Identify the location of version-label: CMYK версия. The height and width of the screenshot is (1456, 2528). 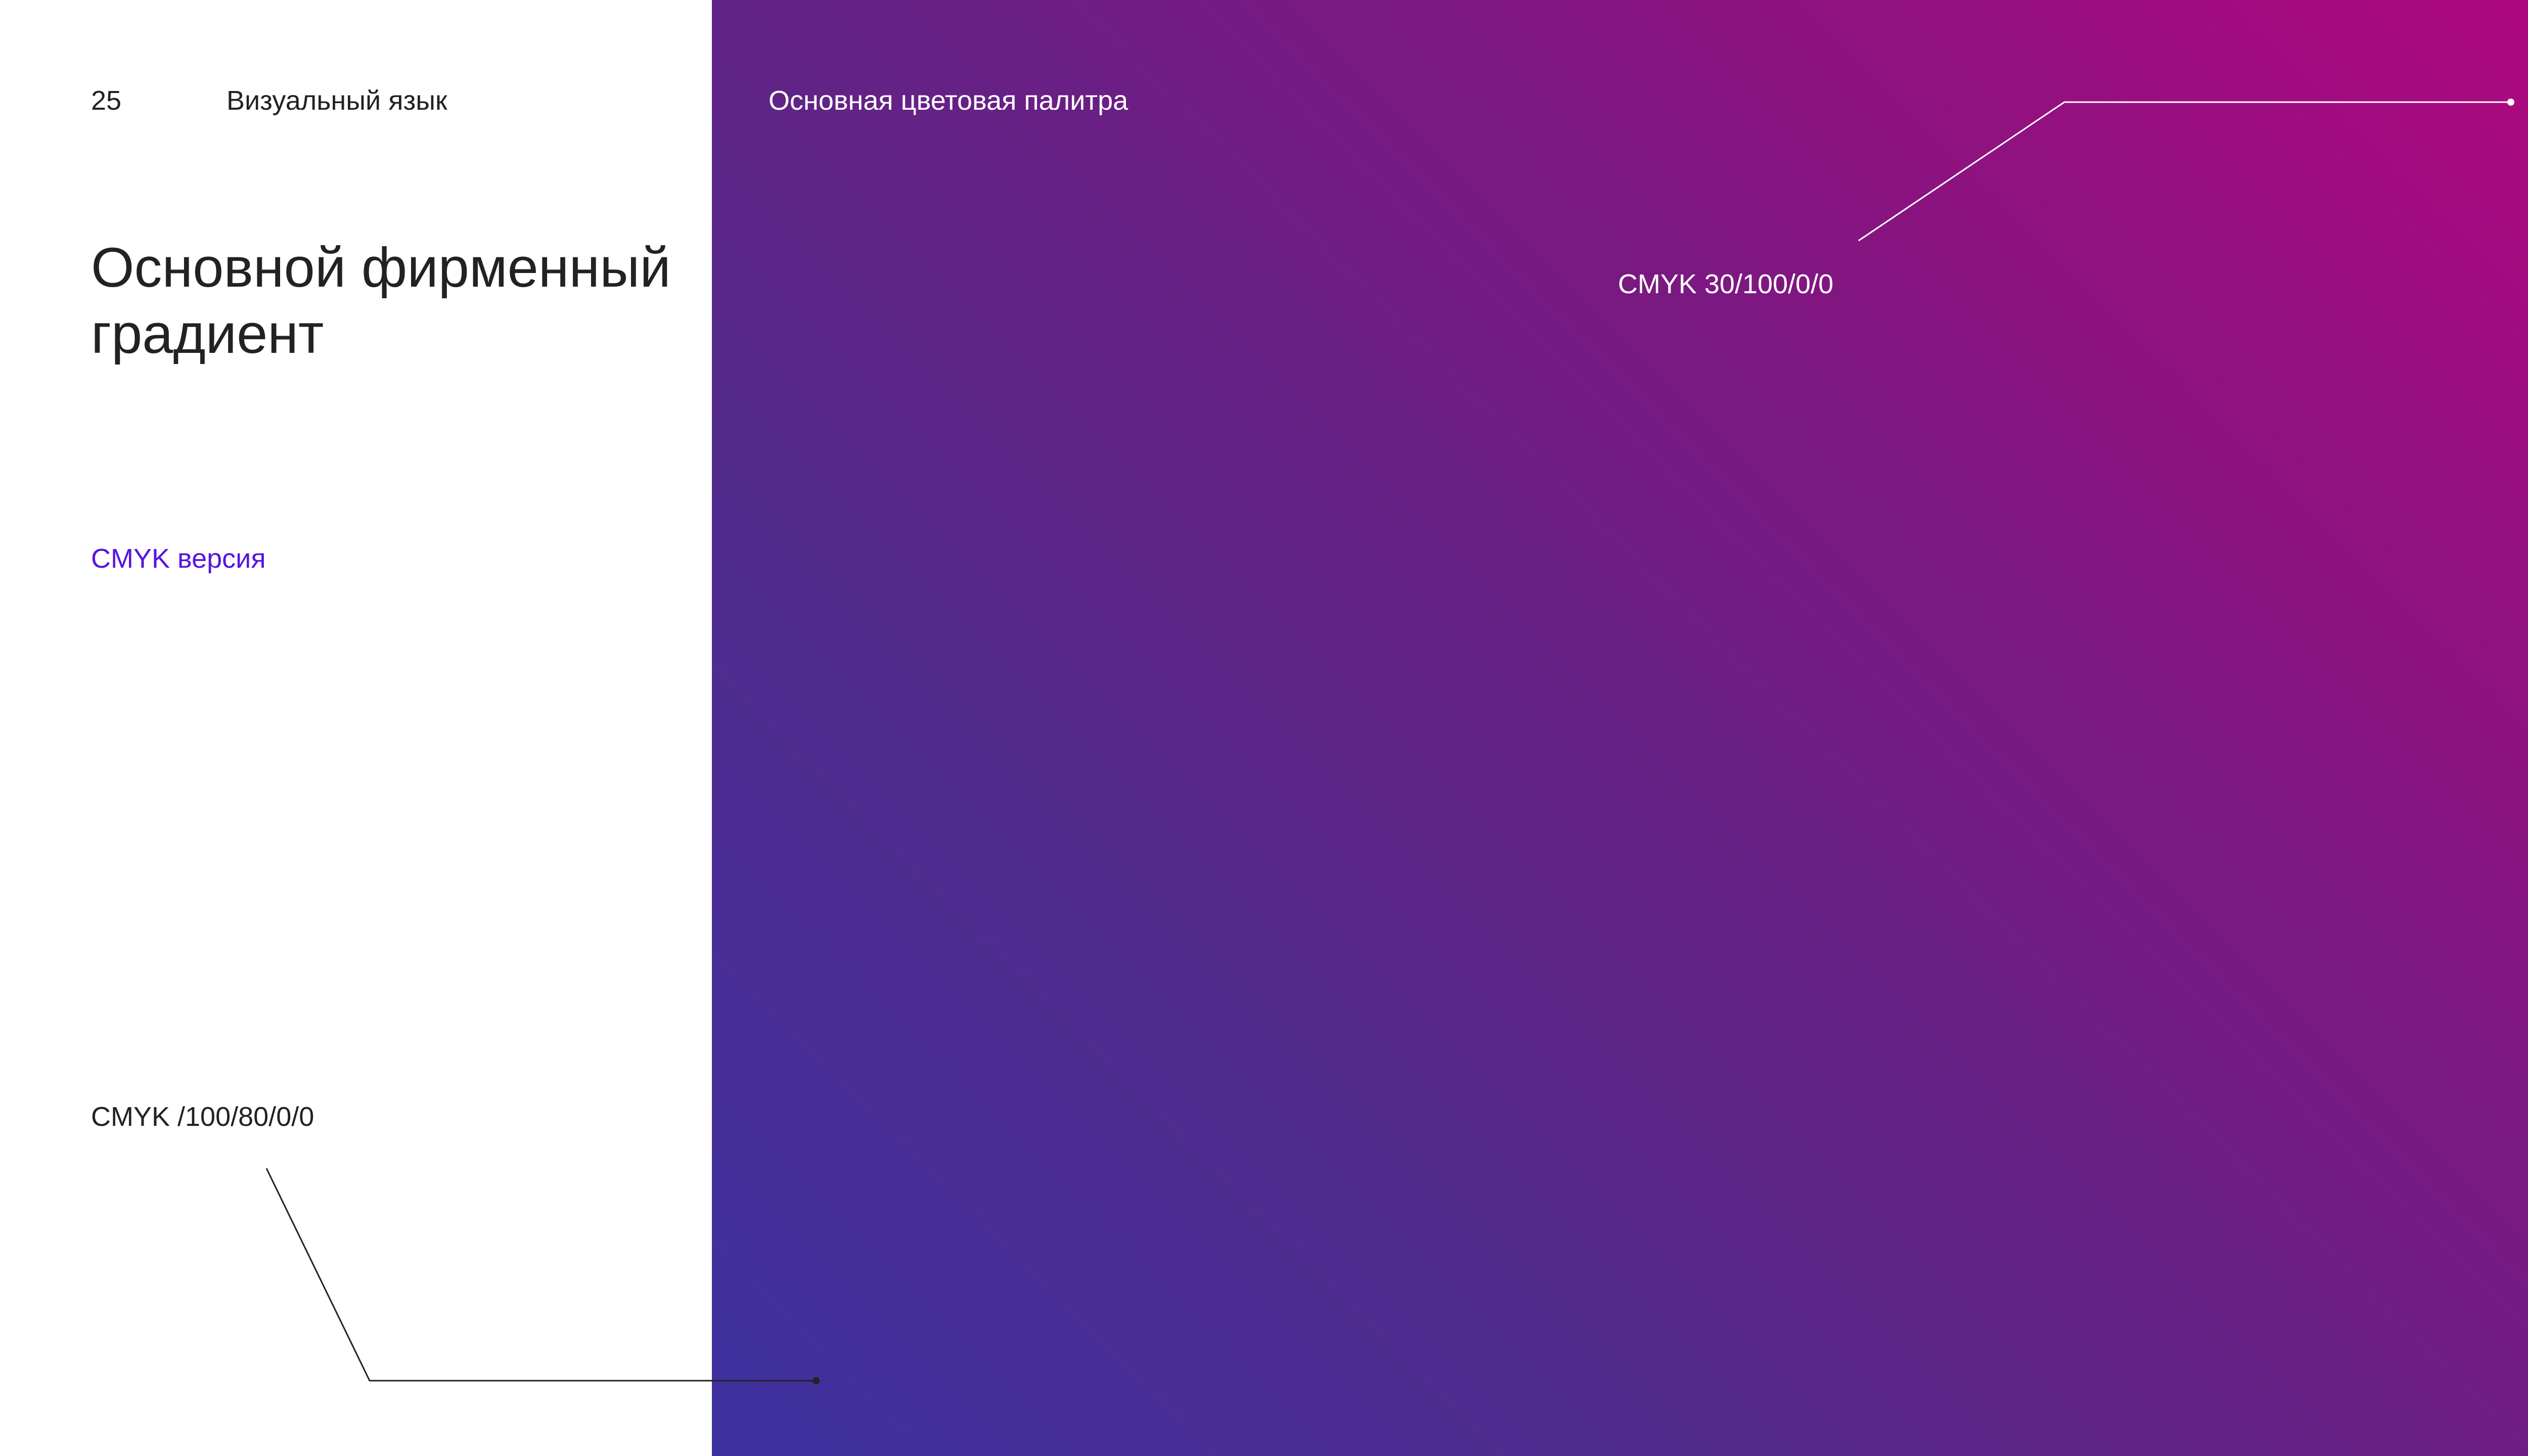
(179, 558).